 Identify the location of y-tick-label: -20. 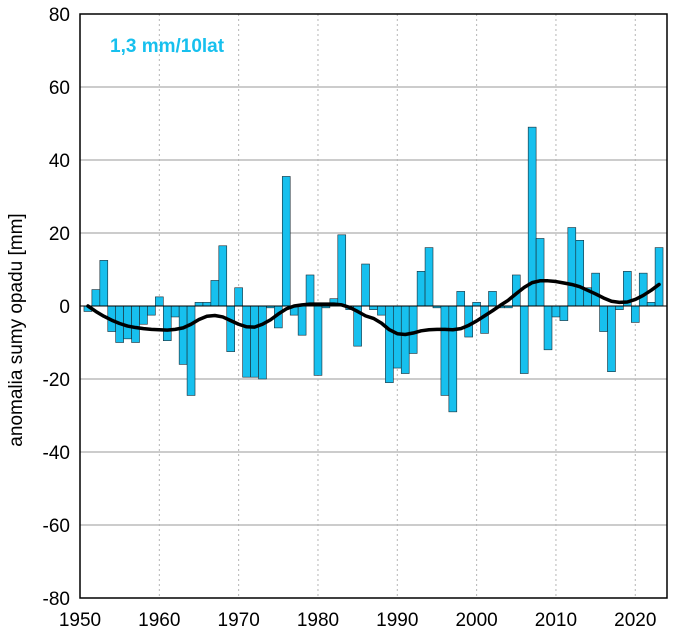
(56, 380).